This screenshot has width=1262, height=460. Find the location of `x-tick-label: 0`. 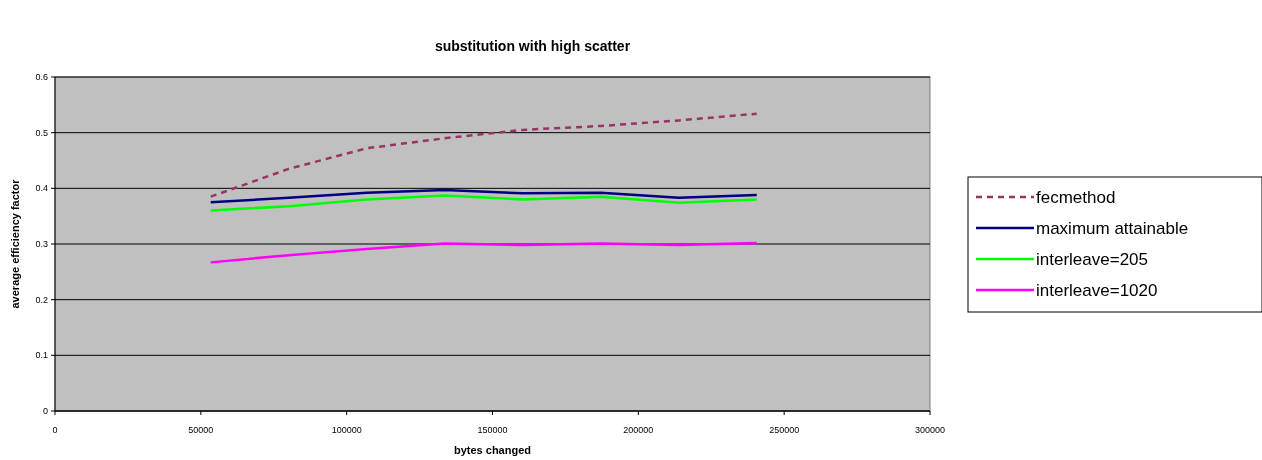

x-tick-label: 0 is located at coordinates (55, 430).